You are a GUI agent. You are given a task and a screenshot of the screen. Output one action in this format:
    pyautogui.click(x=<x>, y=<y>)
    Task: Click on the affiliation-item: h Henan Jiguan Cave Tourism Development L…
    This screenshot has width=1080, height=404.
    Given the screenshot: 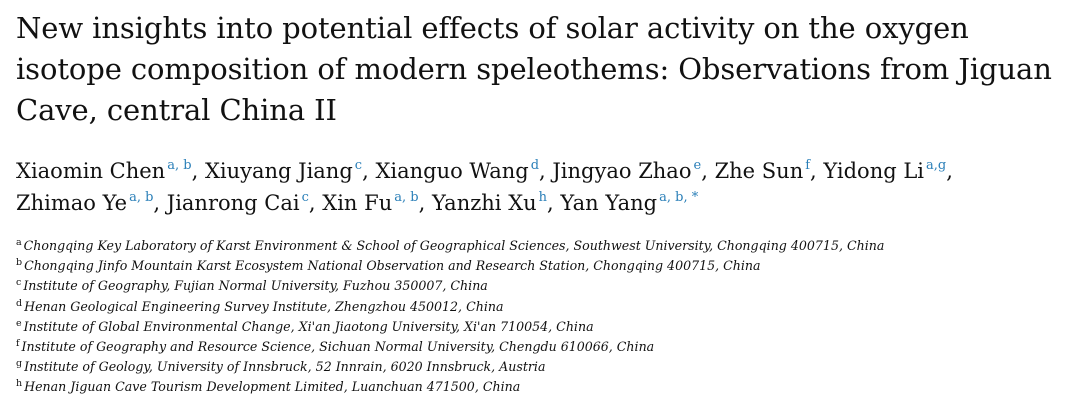 What is the action you would take?
    pyautogui.click(x=546, y=387)
    